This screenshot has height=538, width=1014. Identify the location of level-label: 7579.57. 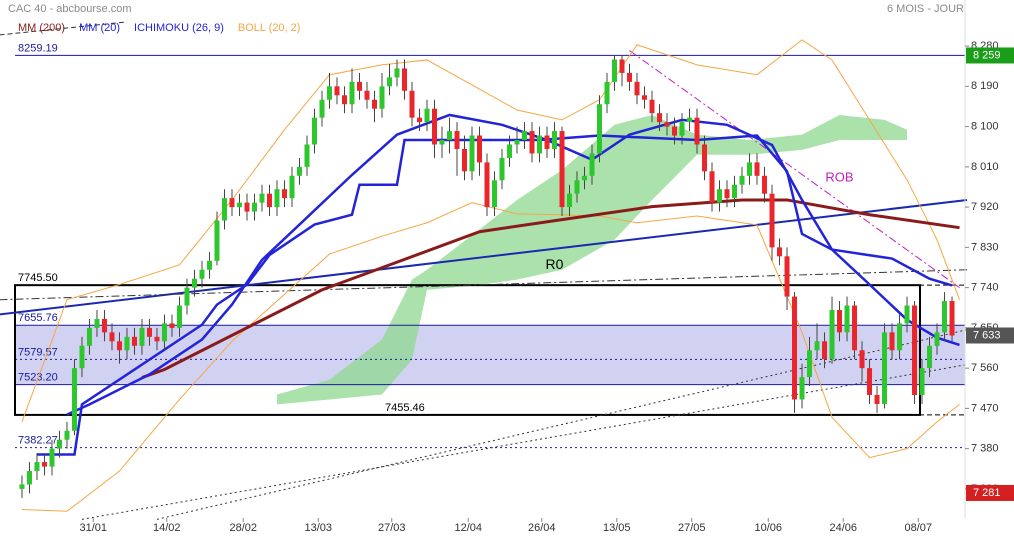
(38, 352).